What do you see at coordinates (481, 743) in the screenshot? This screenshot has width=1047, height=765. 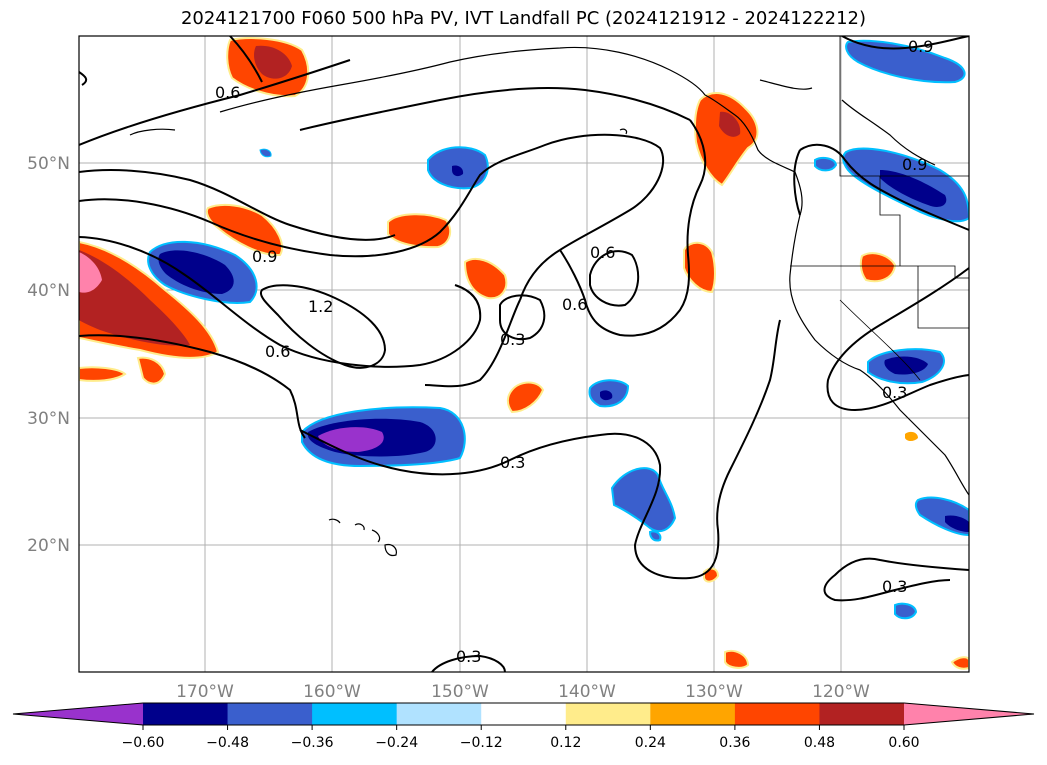 I see `colorbar-tick-label: −0.12` at bounding box center [481, 743].